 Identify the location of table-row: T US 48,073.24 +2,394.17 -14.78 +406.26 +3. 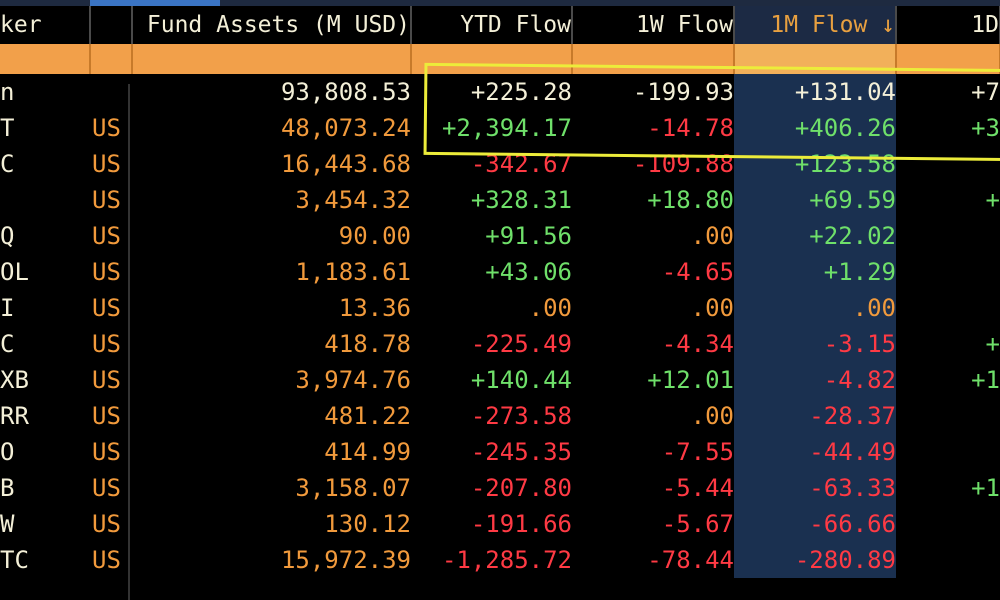
(500, 128).